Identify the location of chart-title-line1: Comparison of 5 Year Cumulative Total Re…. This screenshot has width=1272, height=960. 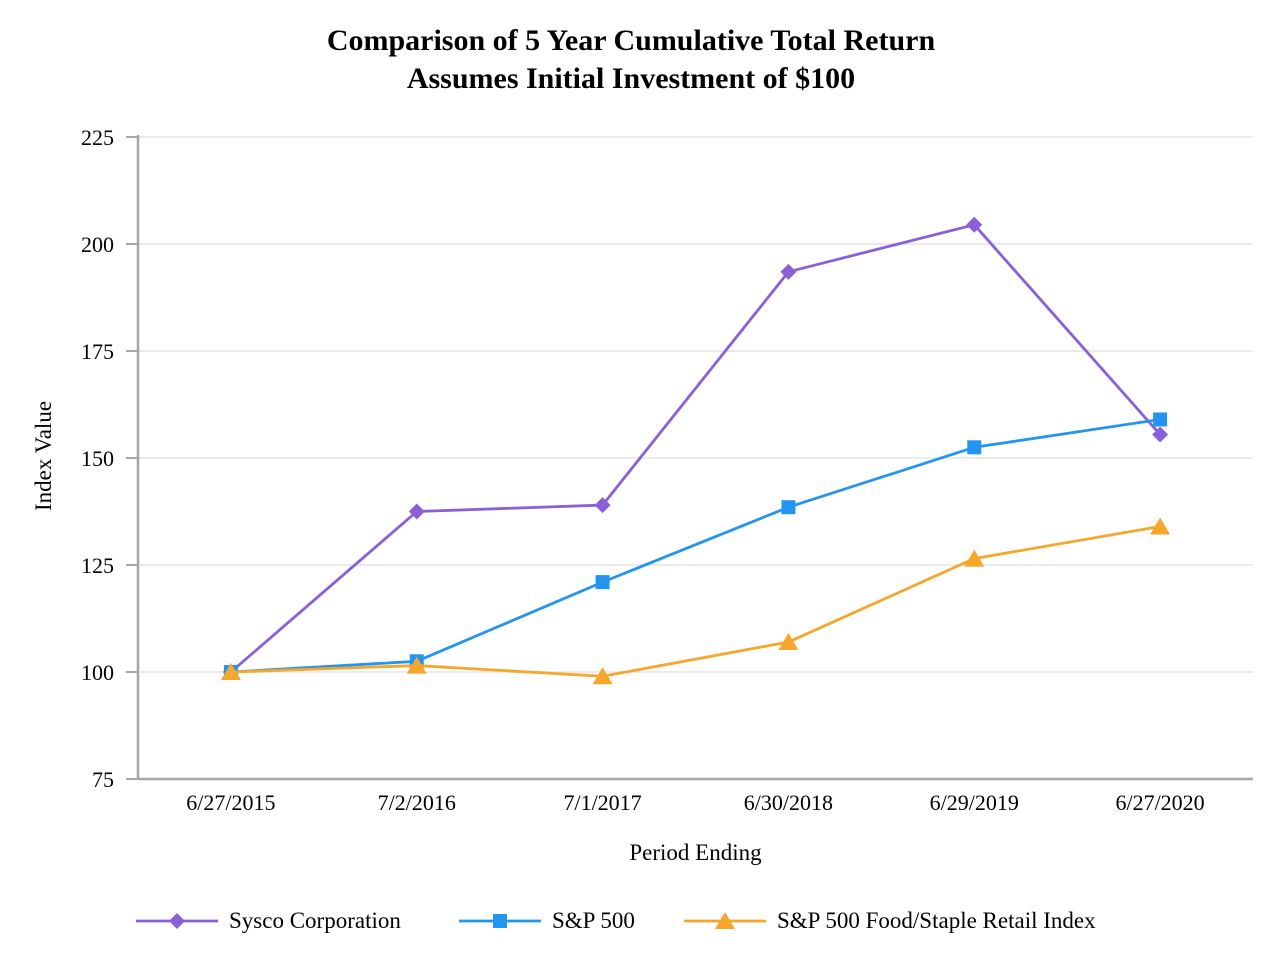
(631, 40).